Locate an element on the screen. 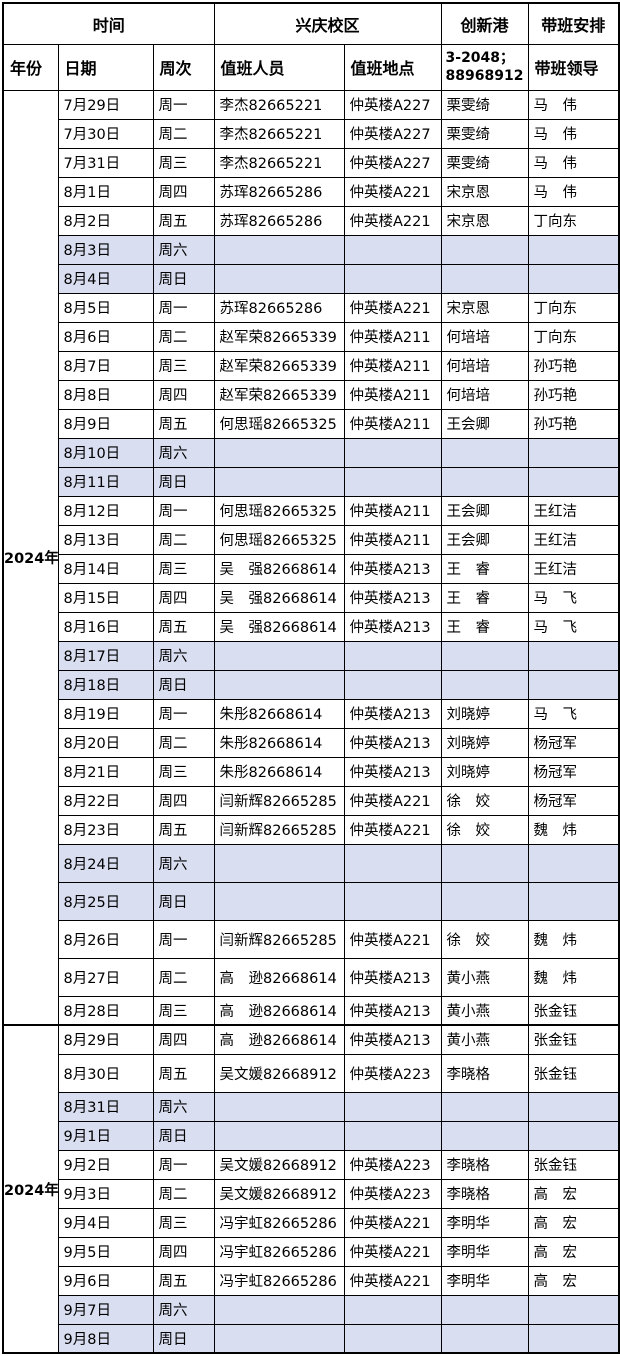 This screenshot has height=1356, width=620. duty-leader-cell: 马 飞 is located at coordinates (573, 597).